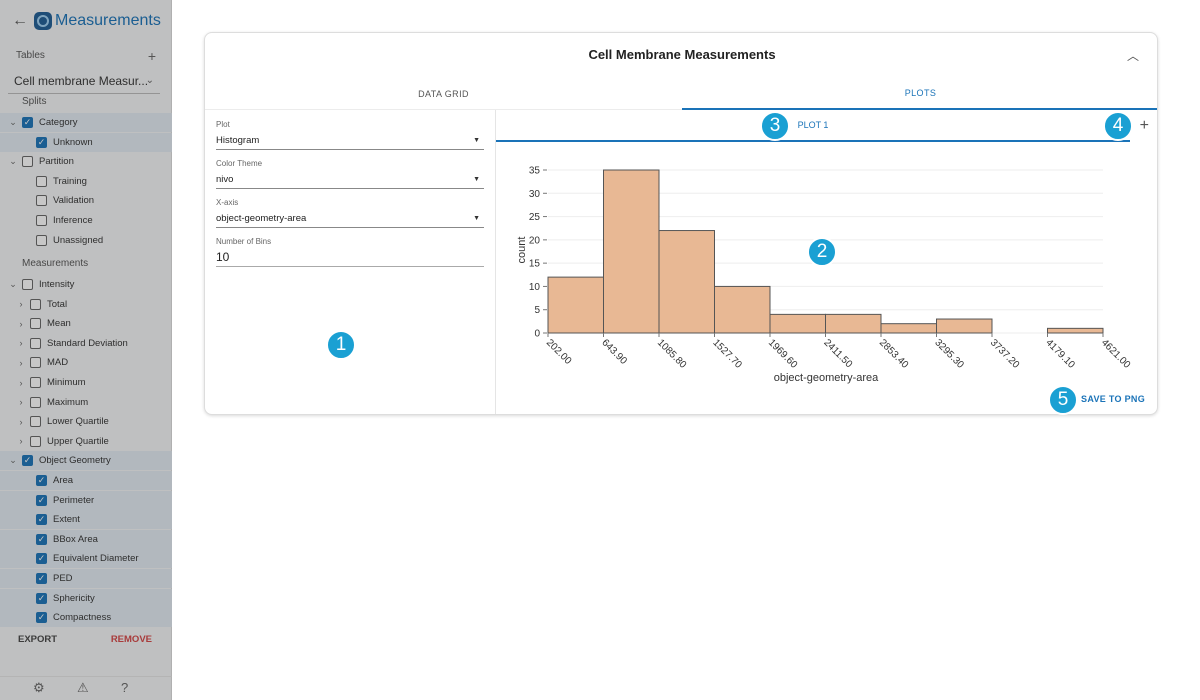  What do you see at coordinates (86, 618) in the screenshot?
I see `tree-item: Compactness` at bounding box center [86, 618].